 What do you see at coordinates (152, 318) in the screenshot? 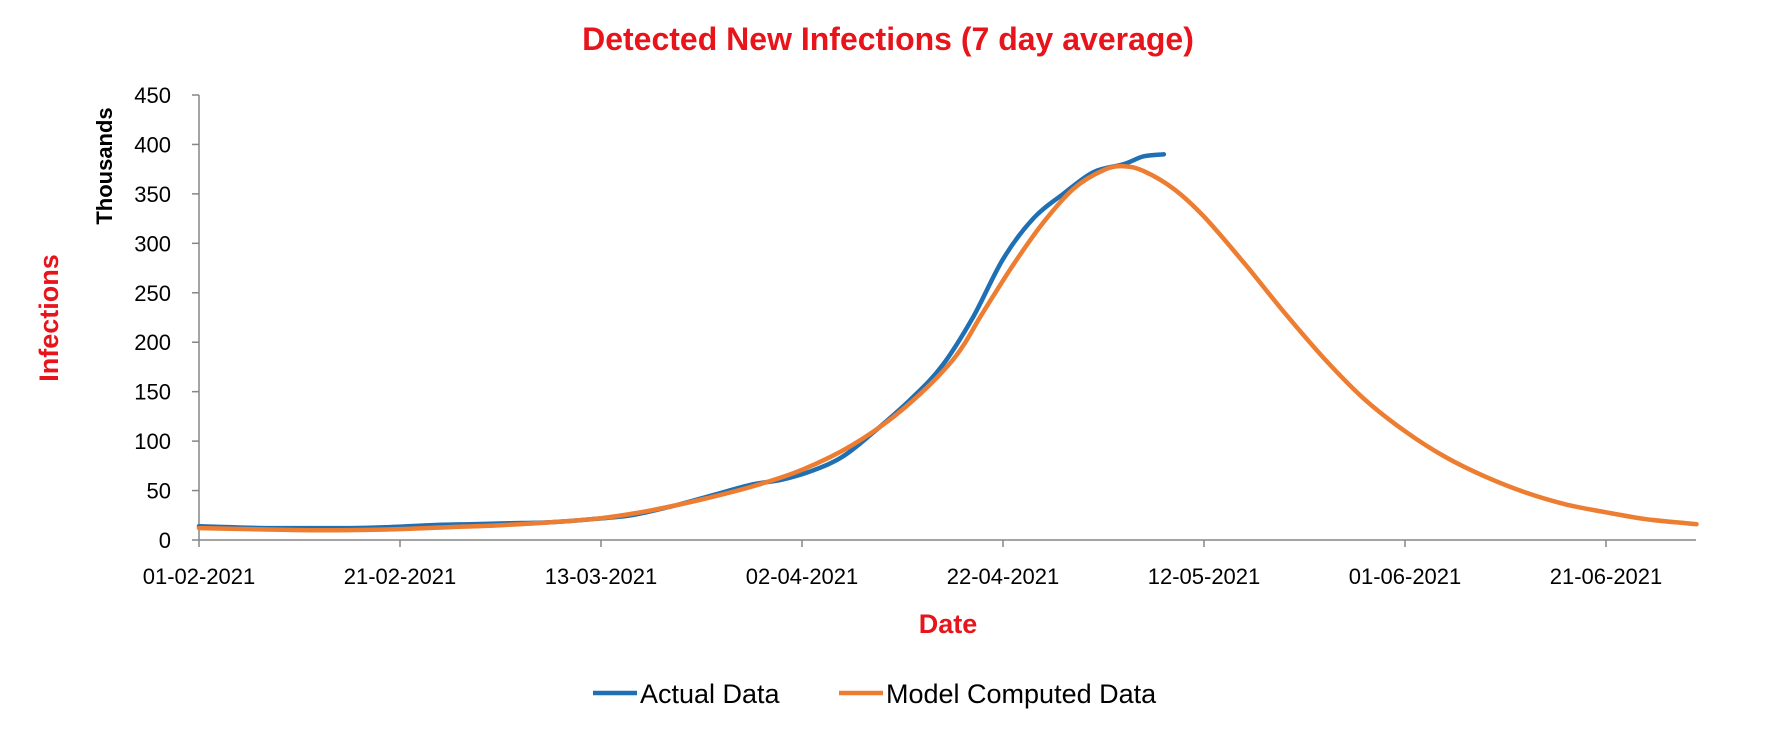
I see `y-tick-labels: 0 50 100 150 200 250 300 350 400 450` at bounding box center [152, 318].